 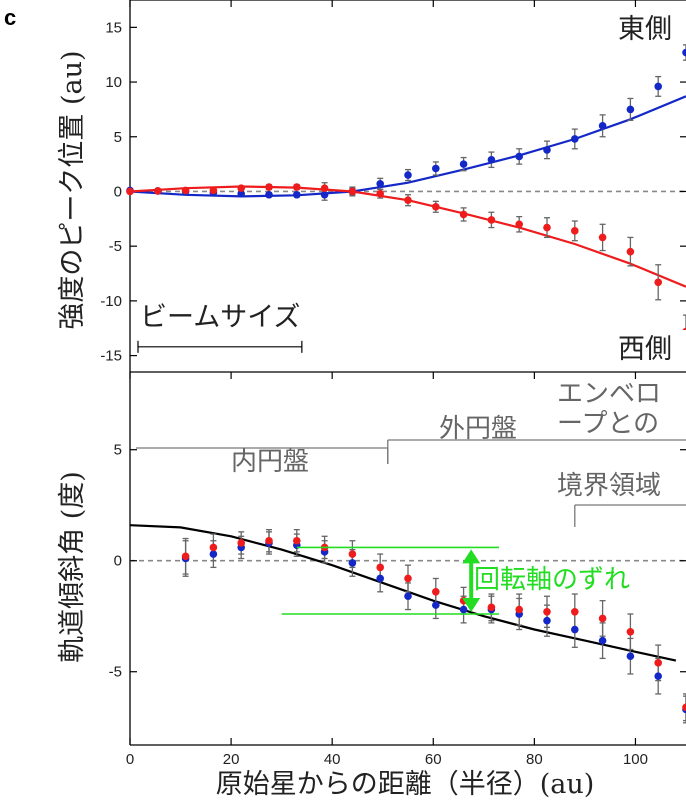 What do you see at coordinates (609, 486) in the screenshot?
I see `envelope-label-line3: 境界領域` at bounding box center [609, 486].